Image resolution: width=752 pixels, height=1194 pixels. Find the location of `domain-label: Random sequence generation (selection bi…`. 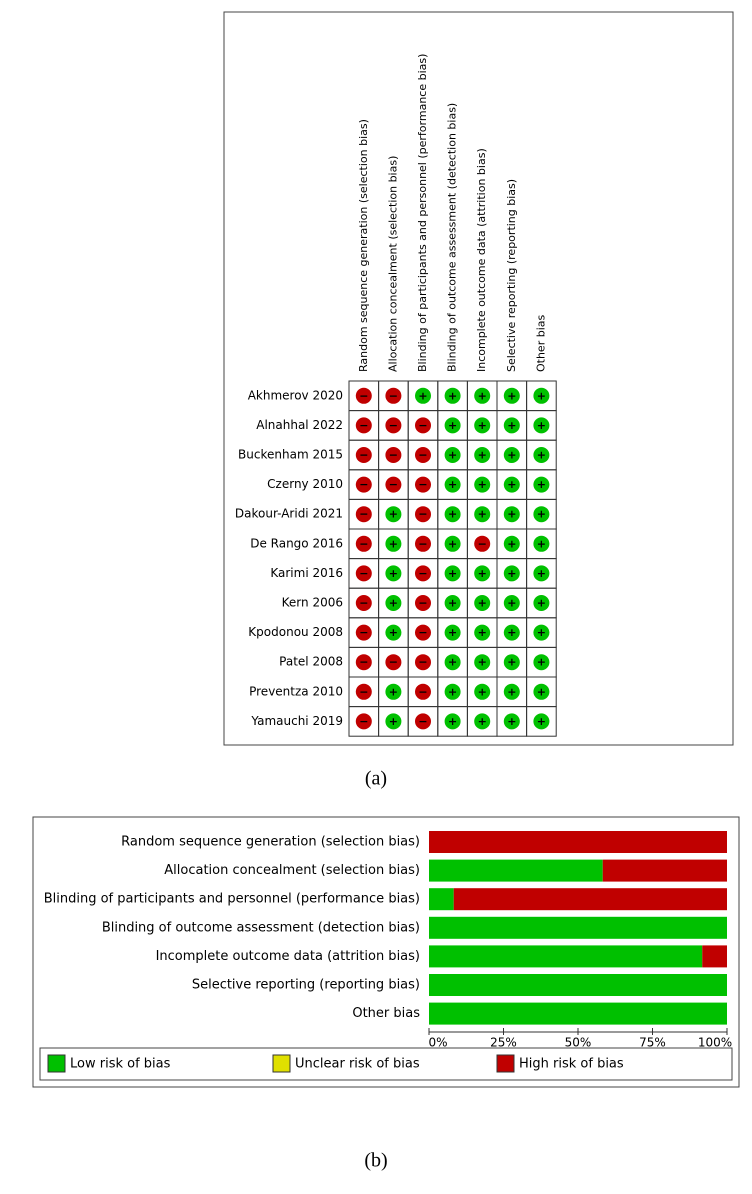

domain-label: Random sequence generation (selection bi… is located at coordinates (363, 245).